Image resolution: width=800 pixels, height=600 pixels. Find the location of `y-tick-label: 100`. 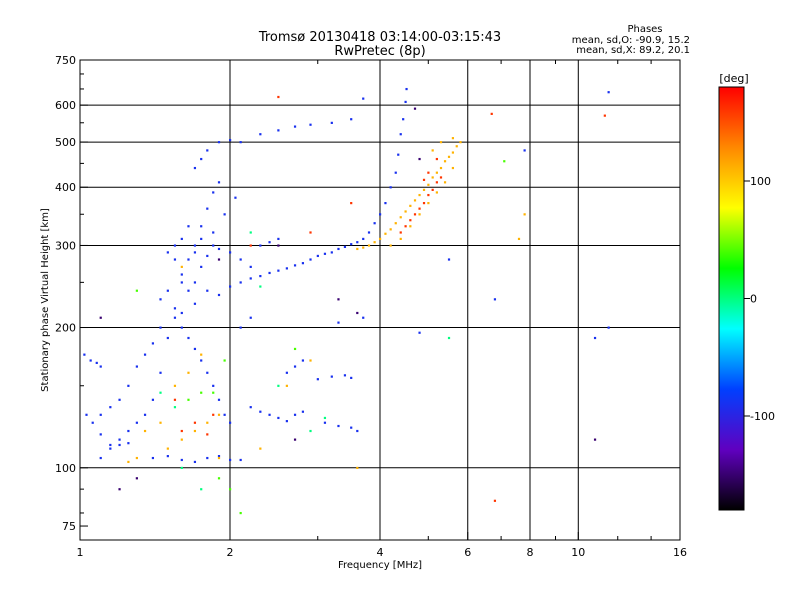

y-tick-label: 100 is located at coordinates (65, 468).